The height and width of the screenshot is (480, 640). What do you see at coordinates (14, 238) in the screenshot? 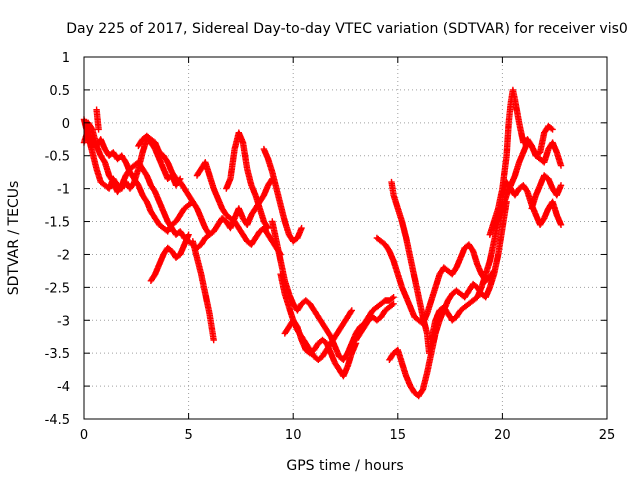
I see `y-axis-label: SDTVAR / TECUs` at bounding box center [14, 238].